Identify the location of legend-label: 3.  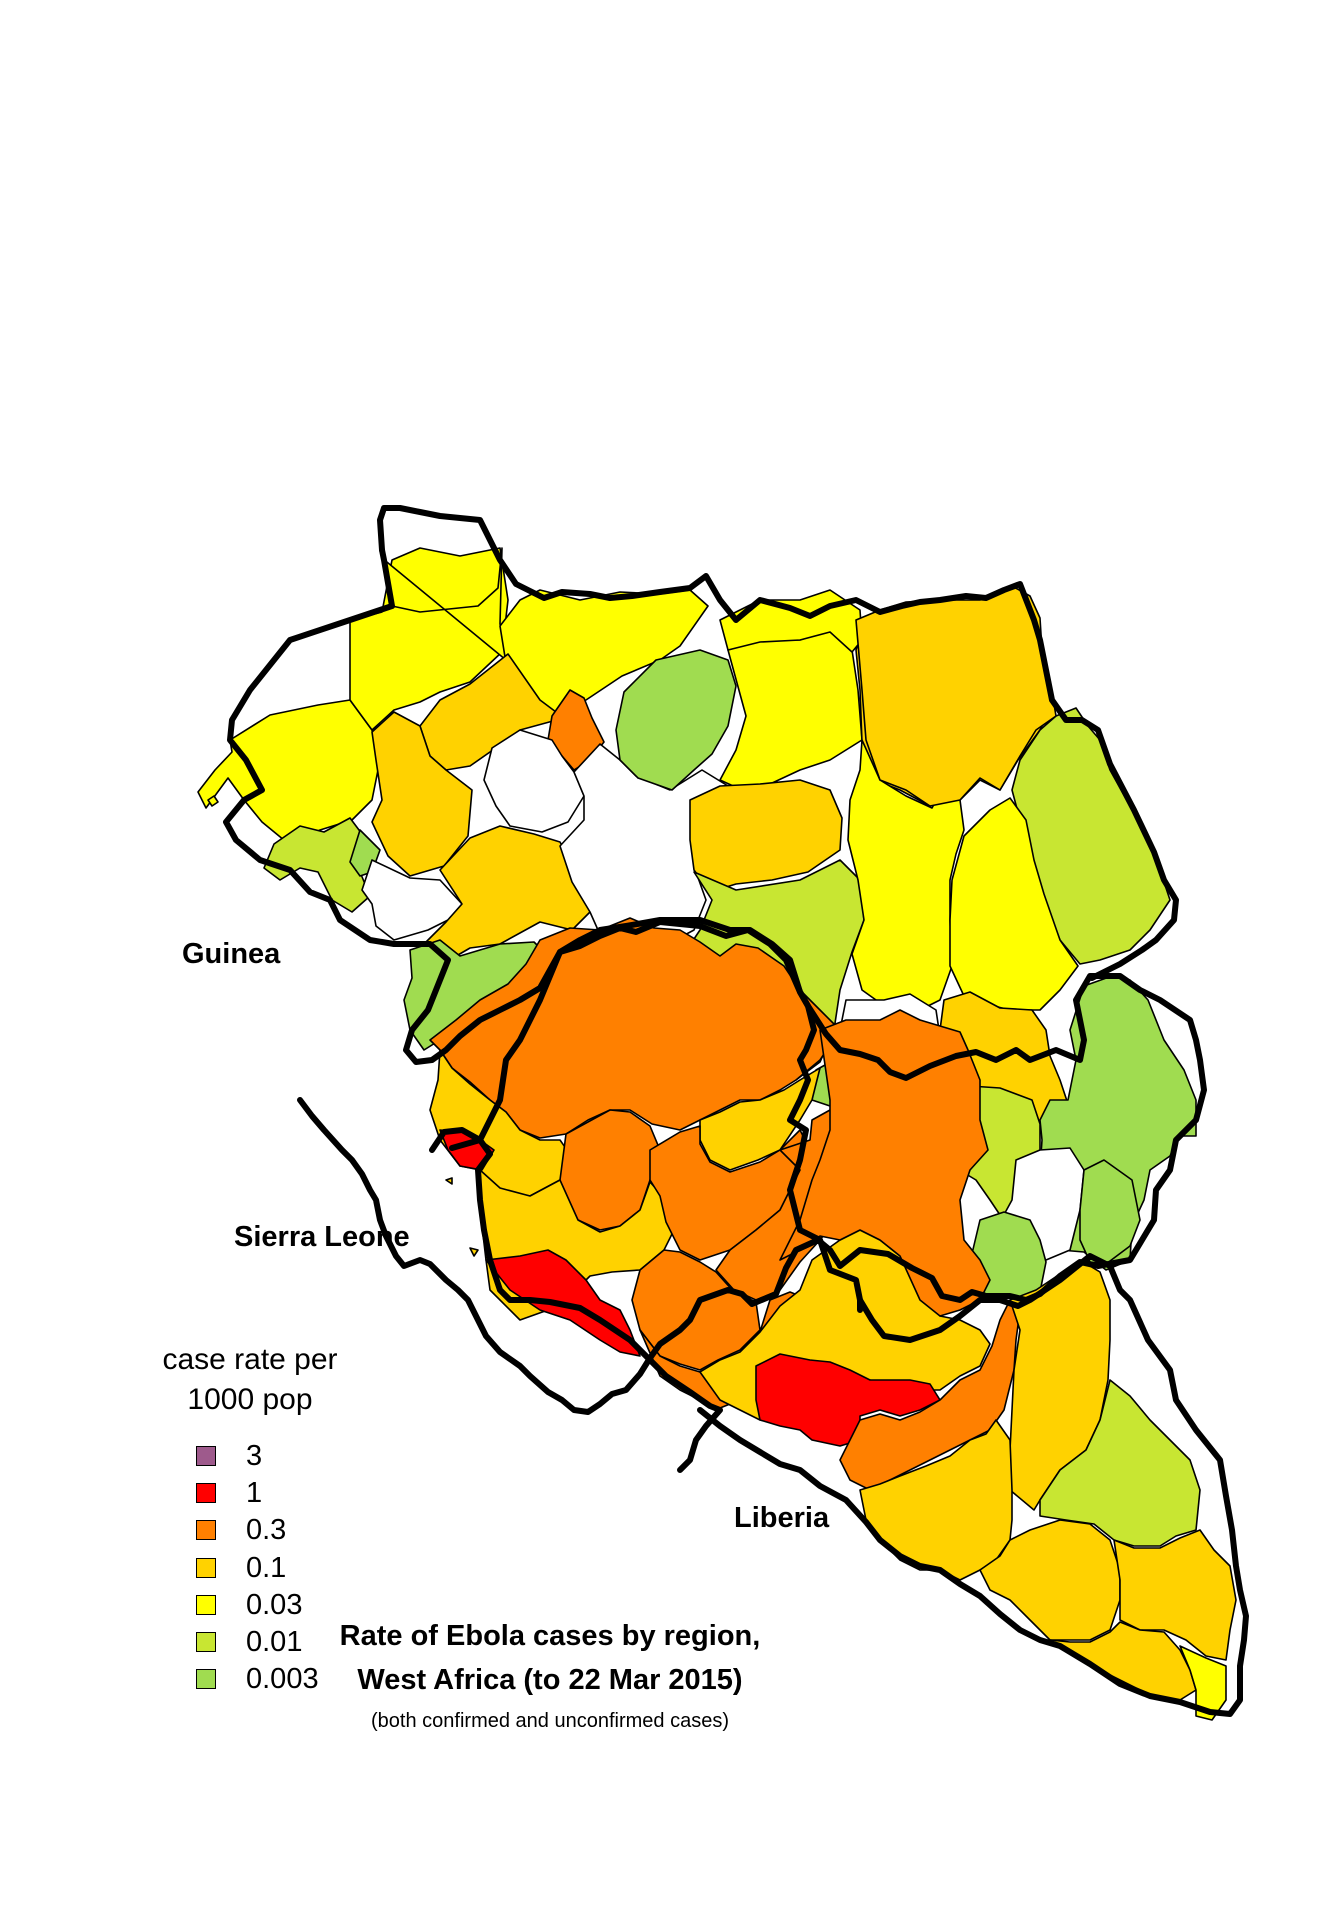
(254, 1455).